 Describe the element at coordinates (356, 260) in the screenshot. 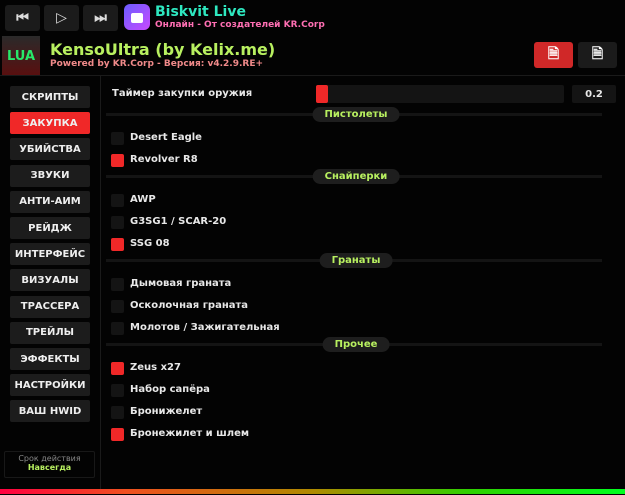

I see `section-title: Гранаты` at that location.